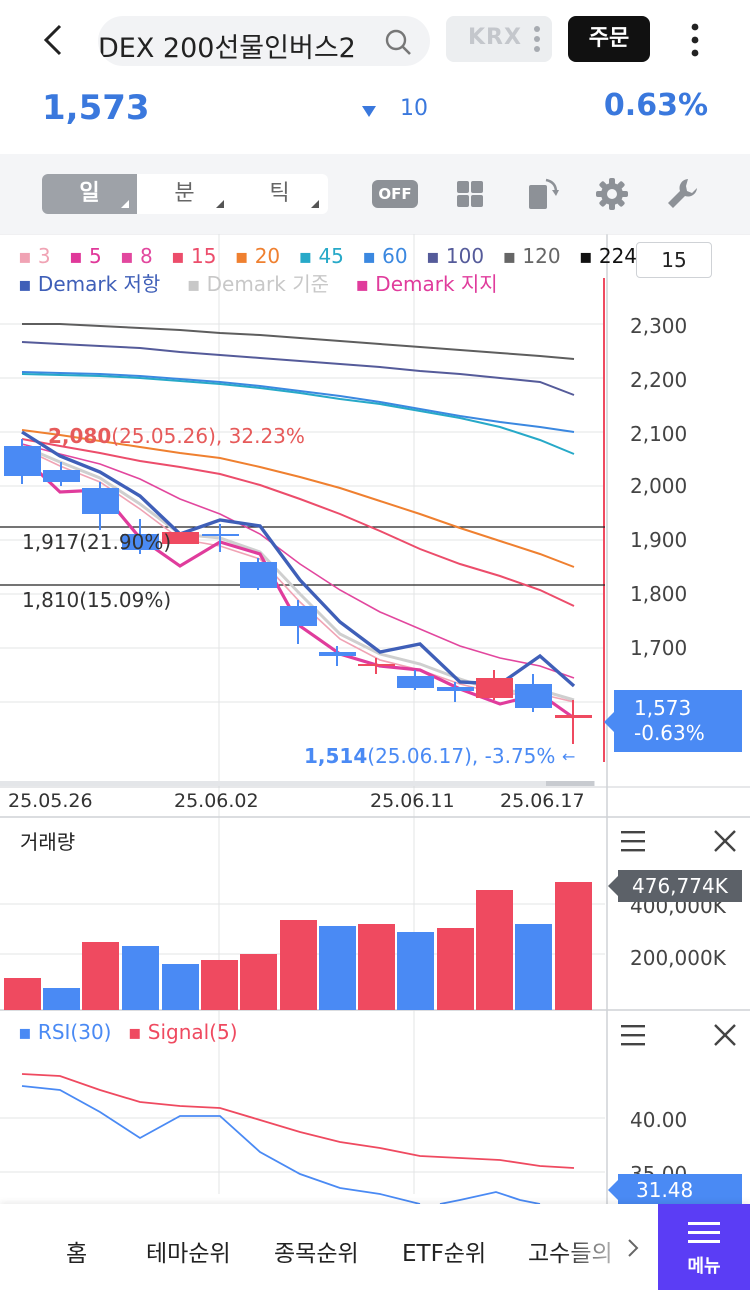  I want to click on period-day-label: 일, so click(89, 193).